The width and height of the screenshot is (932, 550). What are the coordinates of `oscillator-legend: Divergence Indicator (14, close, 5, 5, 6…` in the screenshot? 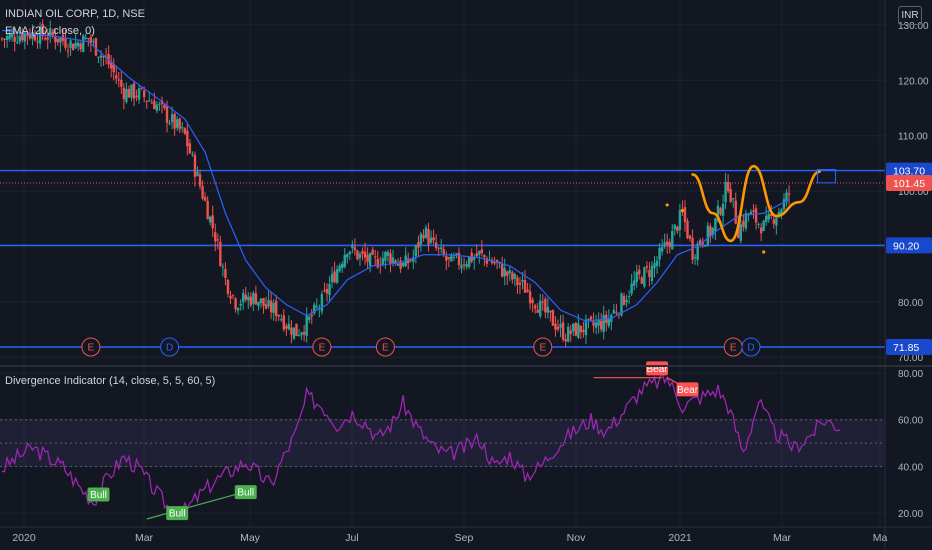 It's located at (110, 381).